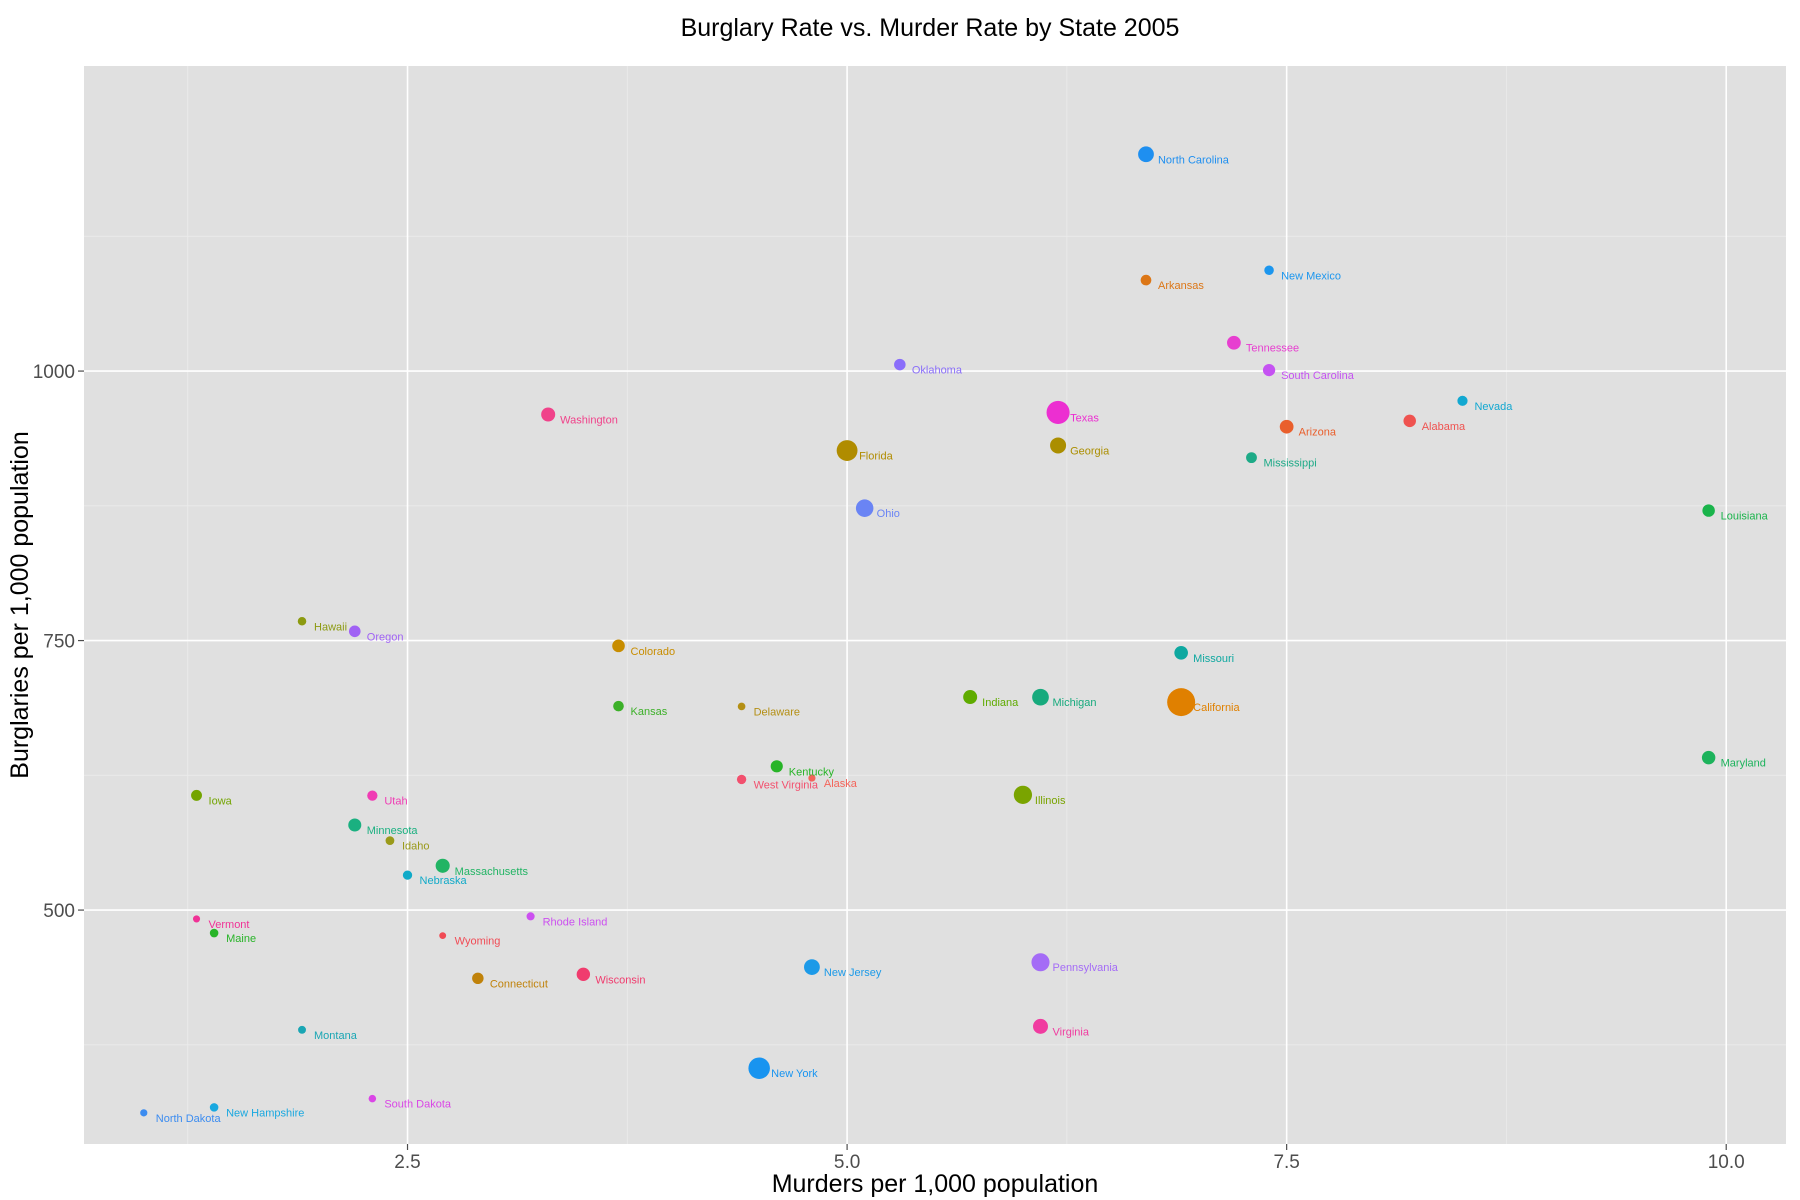 The image size is (1800, 1200). What do you see at coordinates (416, 847) in the screenshot?
I see `label-idaho: Idaho` at bounding box center [416, 847].